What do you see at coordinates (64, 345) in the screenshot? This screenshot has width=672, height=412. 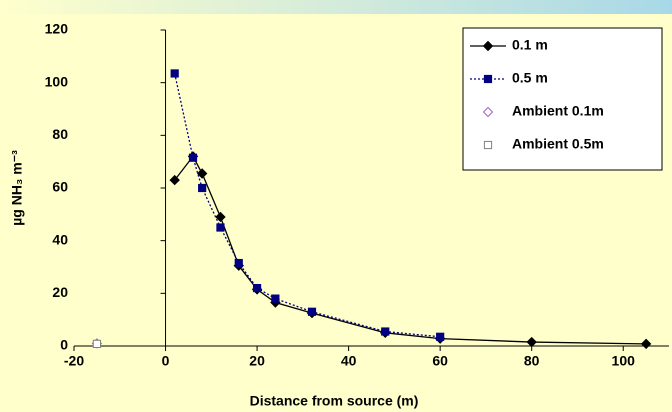 I see `y-tick-label: 0` at bounding box center [64, 345].